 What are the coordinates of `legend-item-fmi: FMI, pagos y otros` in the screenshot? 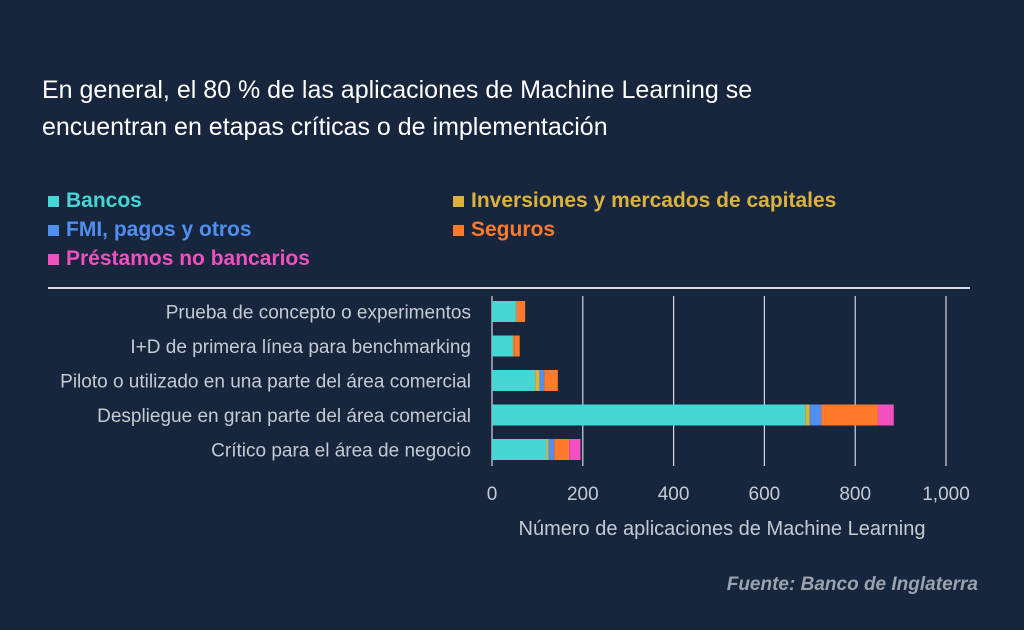 It's located at (150, 230).